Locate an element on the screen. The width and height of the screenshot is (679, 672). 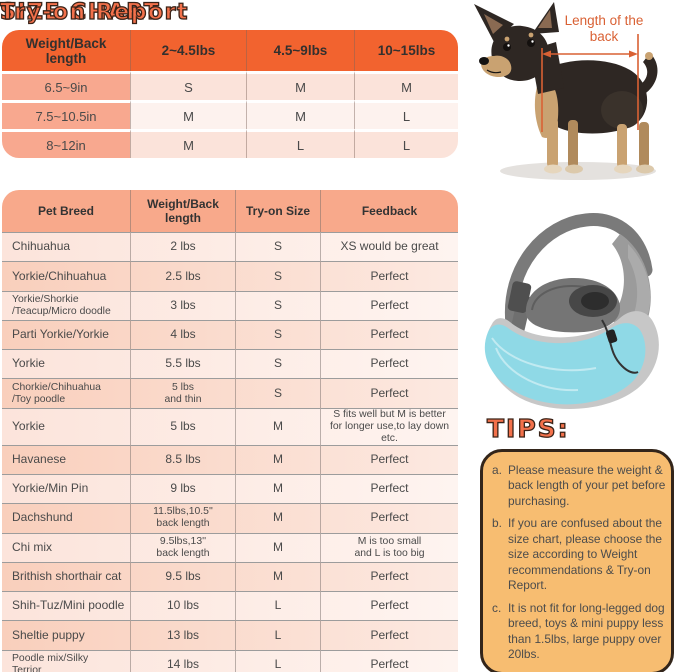
tryon-row: Sheltie puppy 13 lbs L Perfect is located at coordinates (230, 635).